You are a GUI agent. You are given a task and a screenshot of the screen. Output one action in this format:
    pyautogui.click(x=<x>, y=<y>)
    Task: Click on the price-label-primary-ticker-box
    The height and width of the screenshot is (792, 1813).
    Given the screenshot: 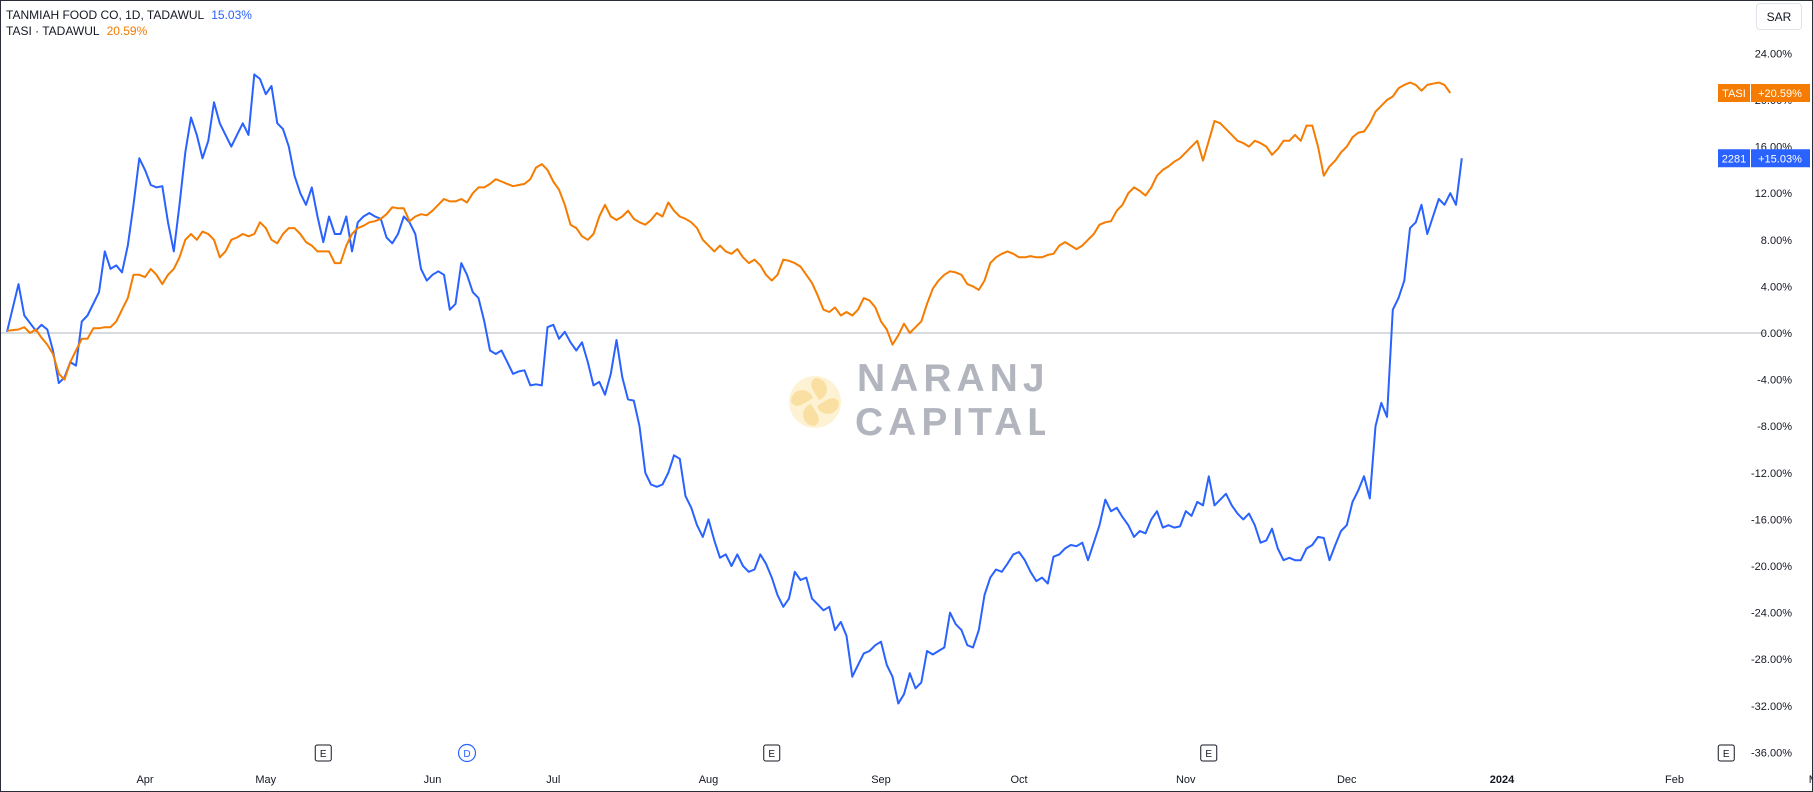 What is the action you would take?
    pyautogui.click(x=1734, y=158)
    